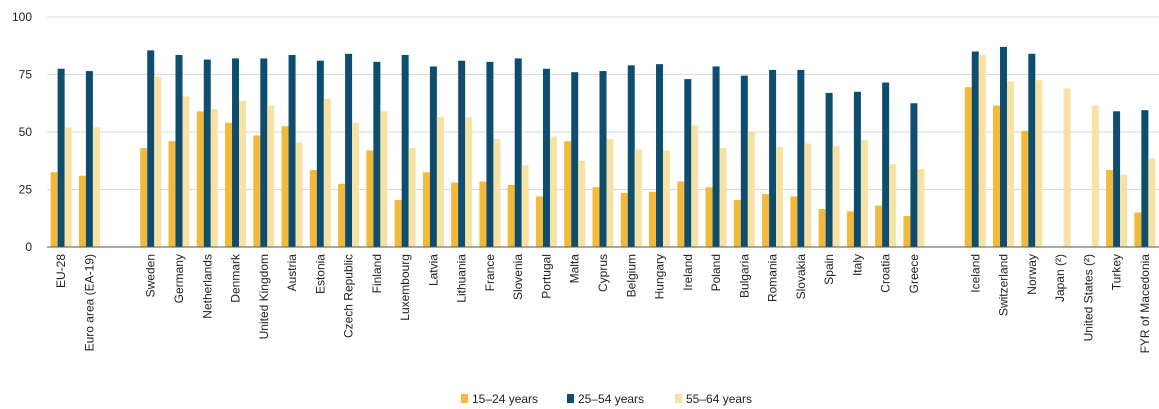 This screenshot has width=1159, height=409. What do you see at coordinates (546, 276) in the screenshot?
I see `category-label: Portugal` at bounding box center [546, 276].